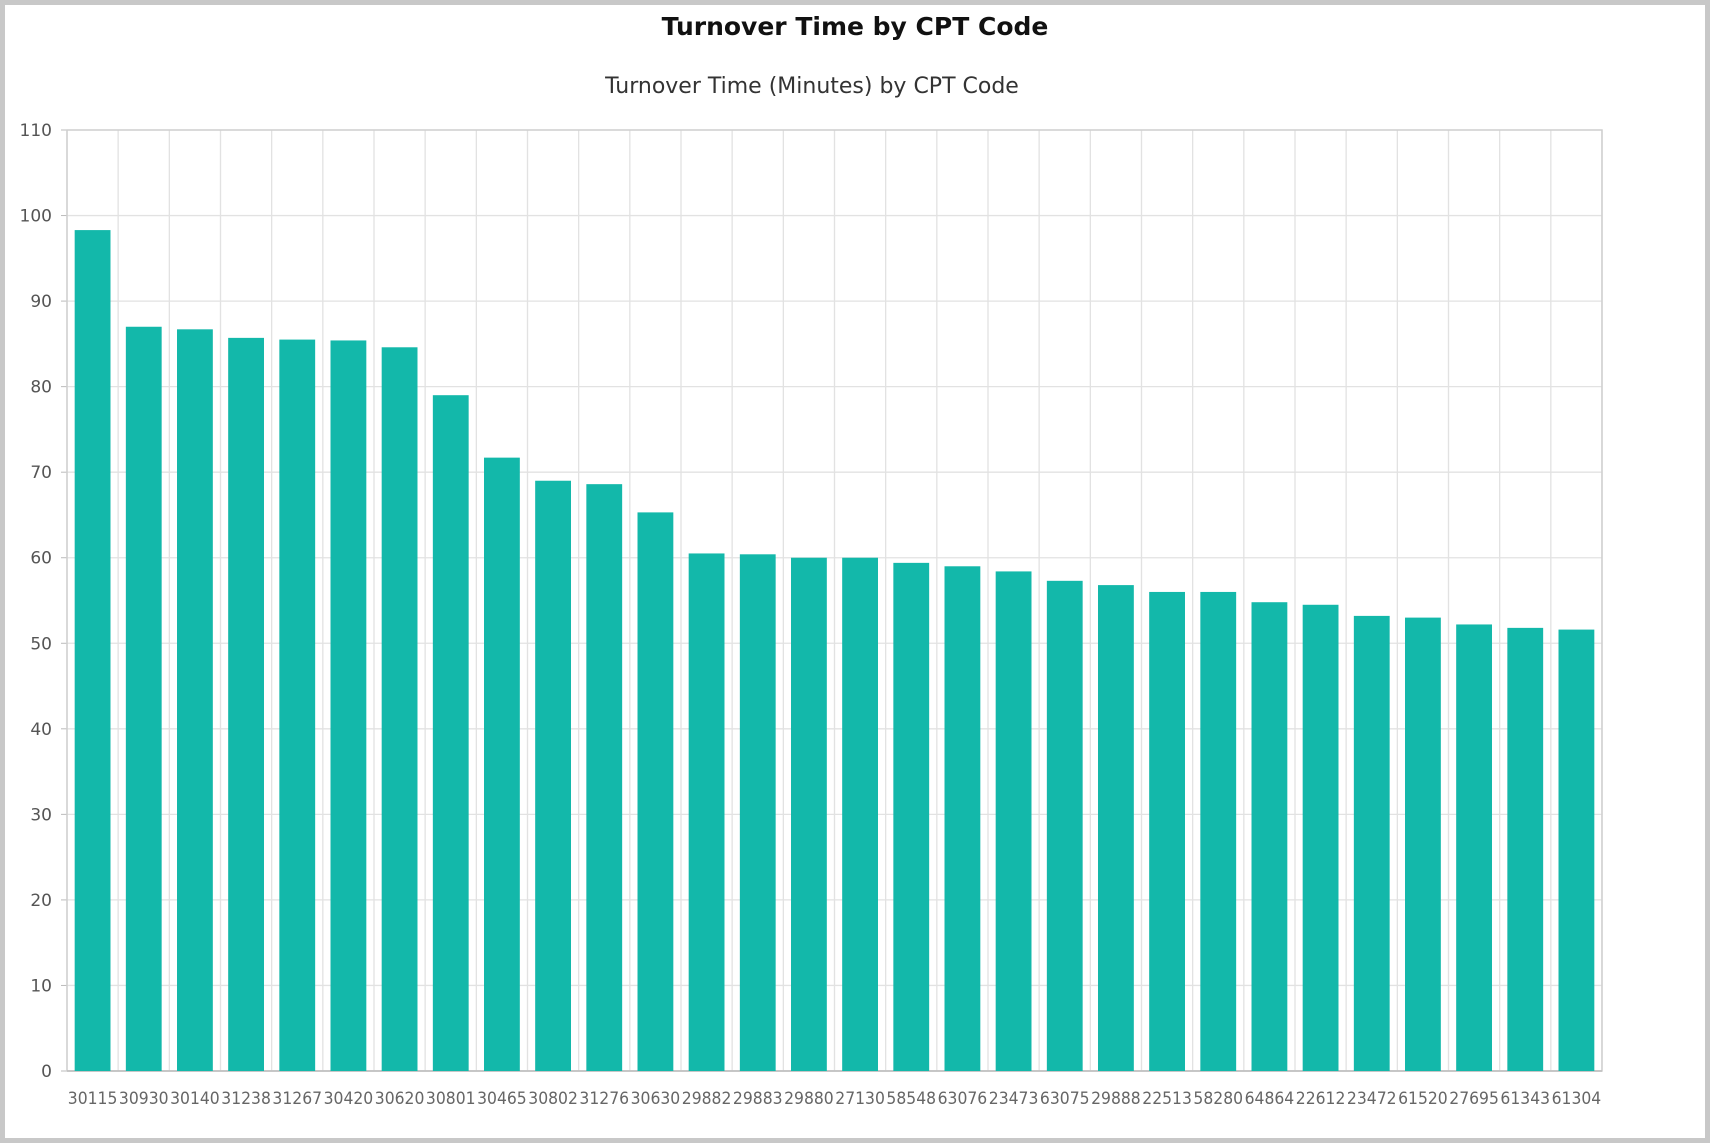 This screenshot has height=1143, width=1710. Describe the element at coordinates (41, 388) in the screenshot. I see `y-tick-label: 80` at that location.